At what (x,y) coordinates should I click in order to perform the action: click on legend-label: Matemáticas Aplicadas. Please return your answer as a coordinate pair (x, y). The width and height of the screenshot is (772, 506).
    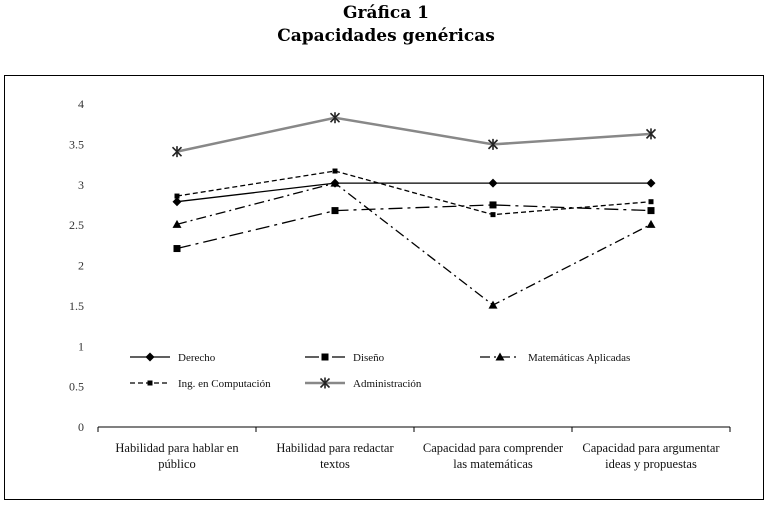
    Looking at the image, I should click on (579, 358).